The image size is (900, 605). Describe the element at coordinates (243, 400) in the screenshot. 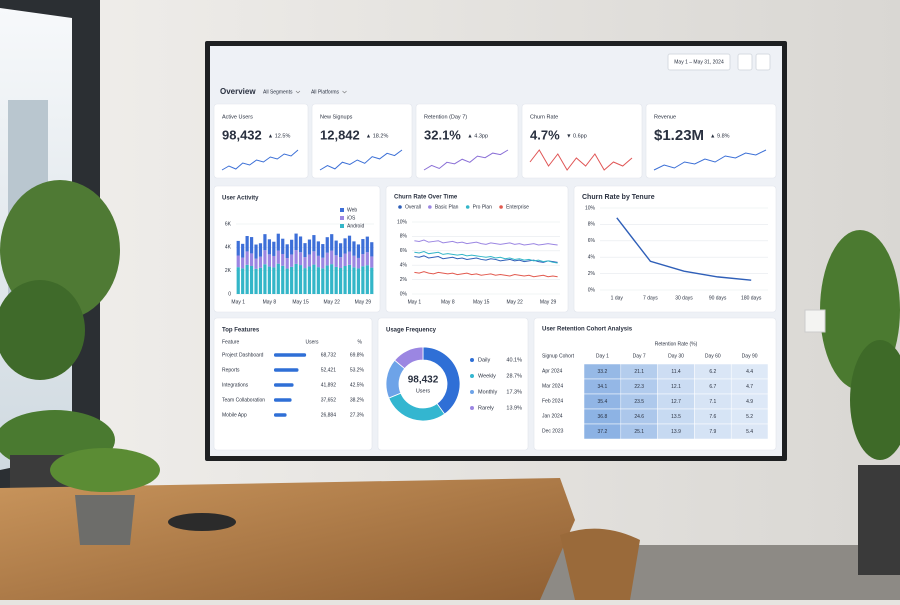

I see `feature-name: Team Collaboration` at that location.